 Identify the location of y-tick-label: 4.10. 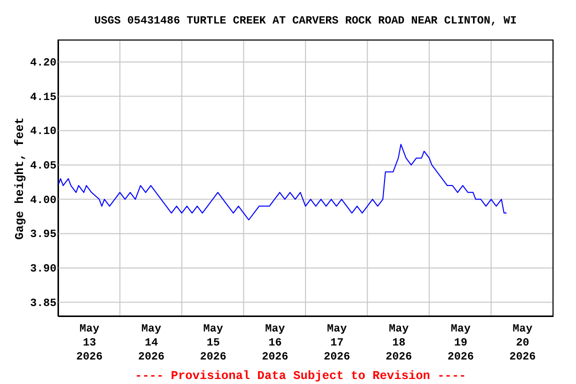
(43, 132).